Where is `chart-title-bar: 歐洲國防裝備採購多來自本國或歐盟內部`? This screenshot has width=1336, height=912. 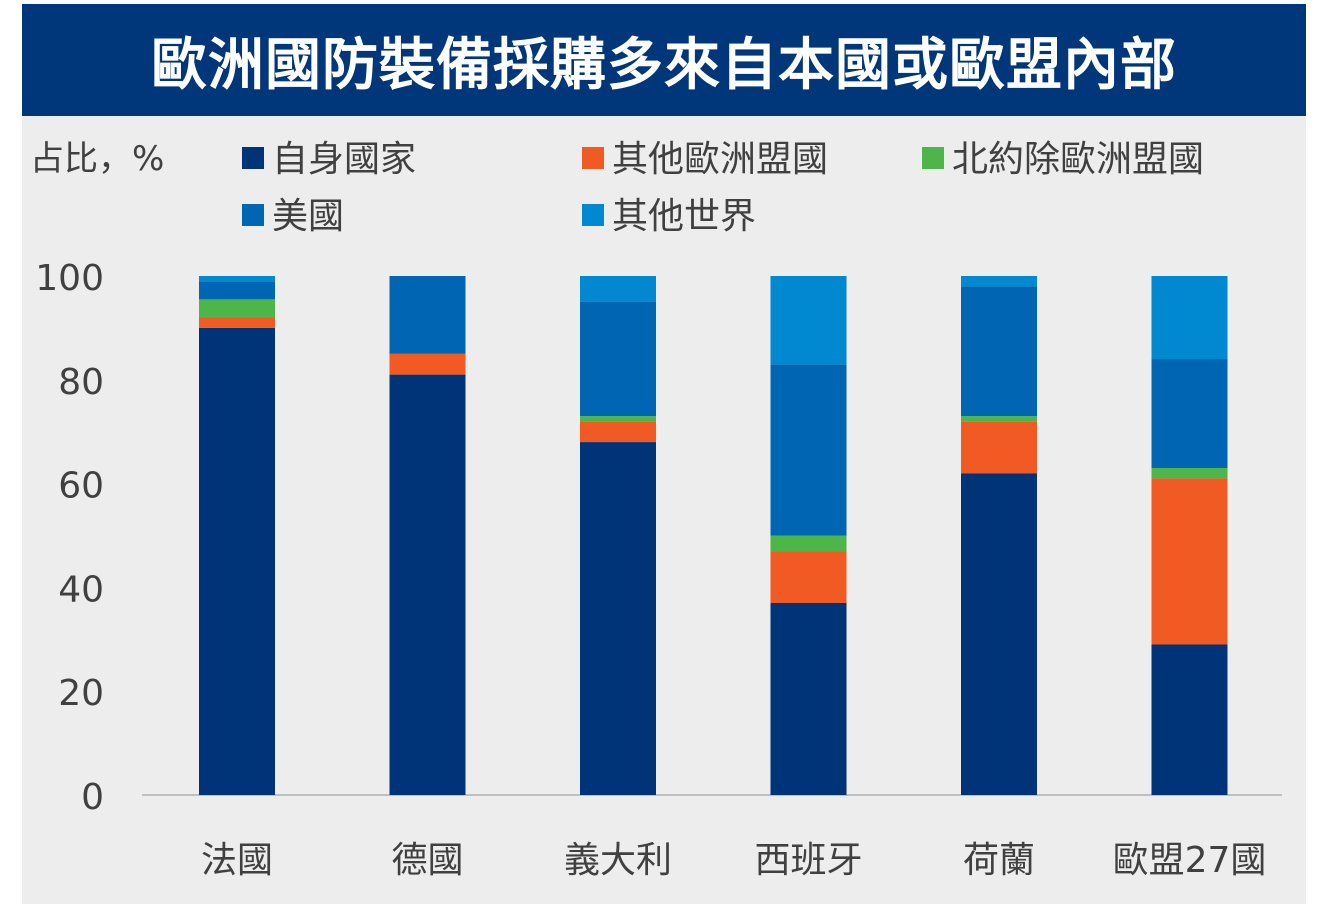
chart-title-bar: 歐洲國防裝備採購多來自本國或歐盟內部 is located at coordinates (664, 60).